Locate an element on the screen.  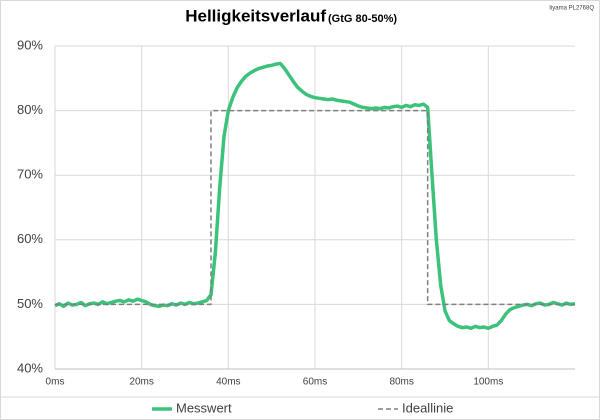
x-tick-label: 80ms is located at coordinates (401, 382).